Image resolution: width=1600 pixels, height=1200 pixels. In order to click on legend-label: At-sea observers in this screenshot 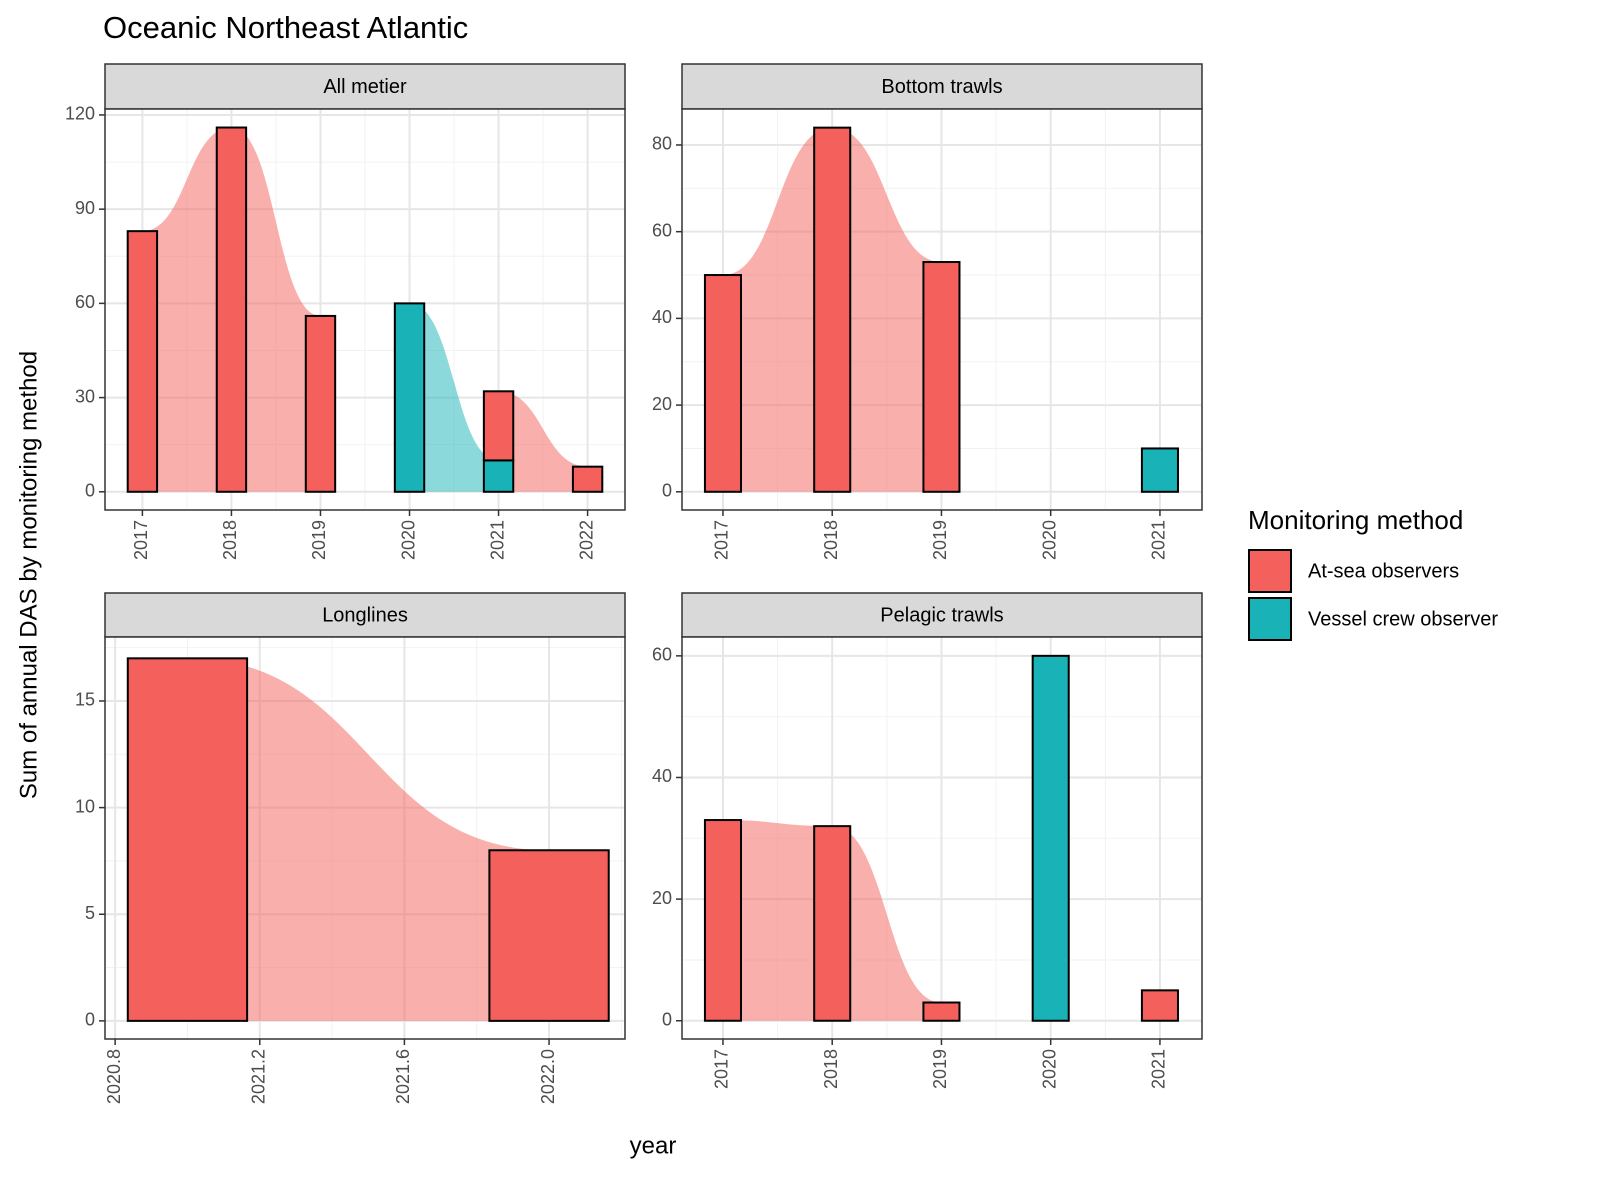, I will do `click(1383, 571)`.